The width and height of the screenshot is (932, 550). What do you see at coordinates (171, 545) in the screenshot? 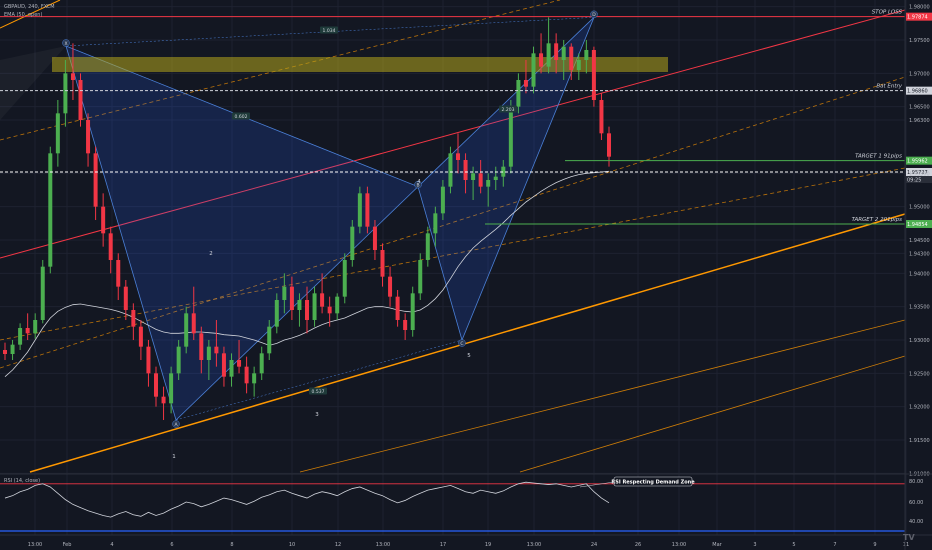
I see `x-axis-tick: 6` at bounding box center [171, 545].